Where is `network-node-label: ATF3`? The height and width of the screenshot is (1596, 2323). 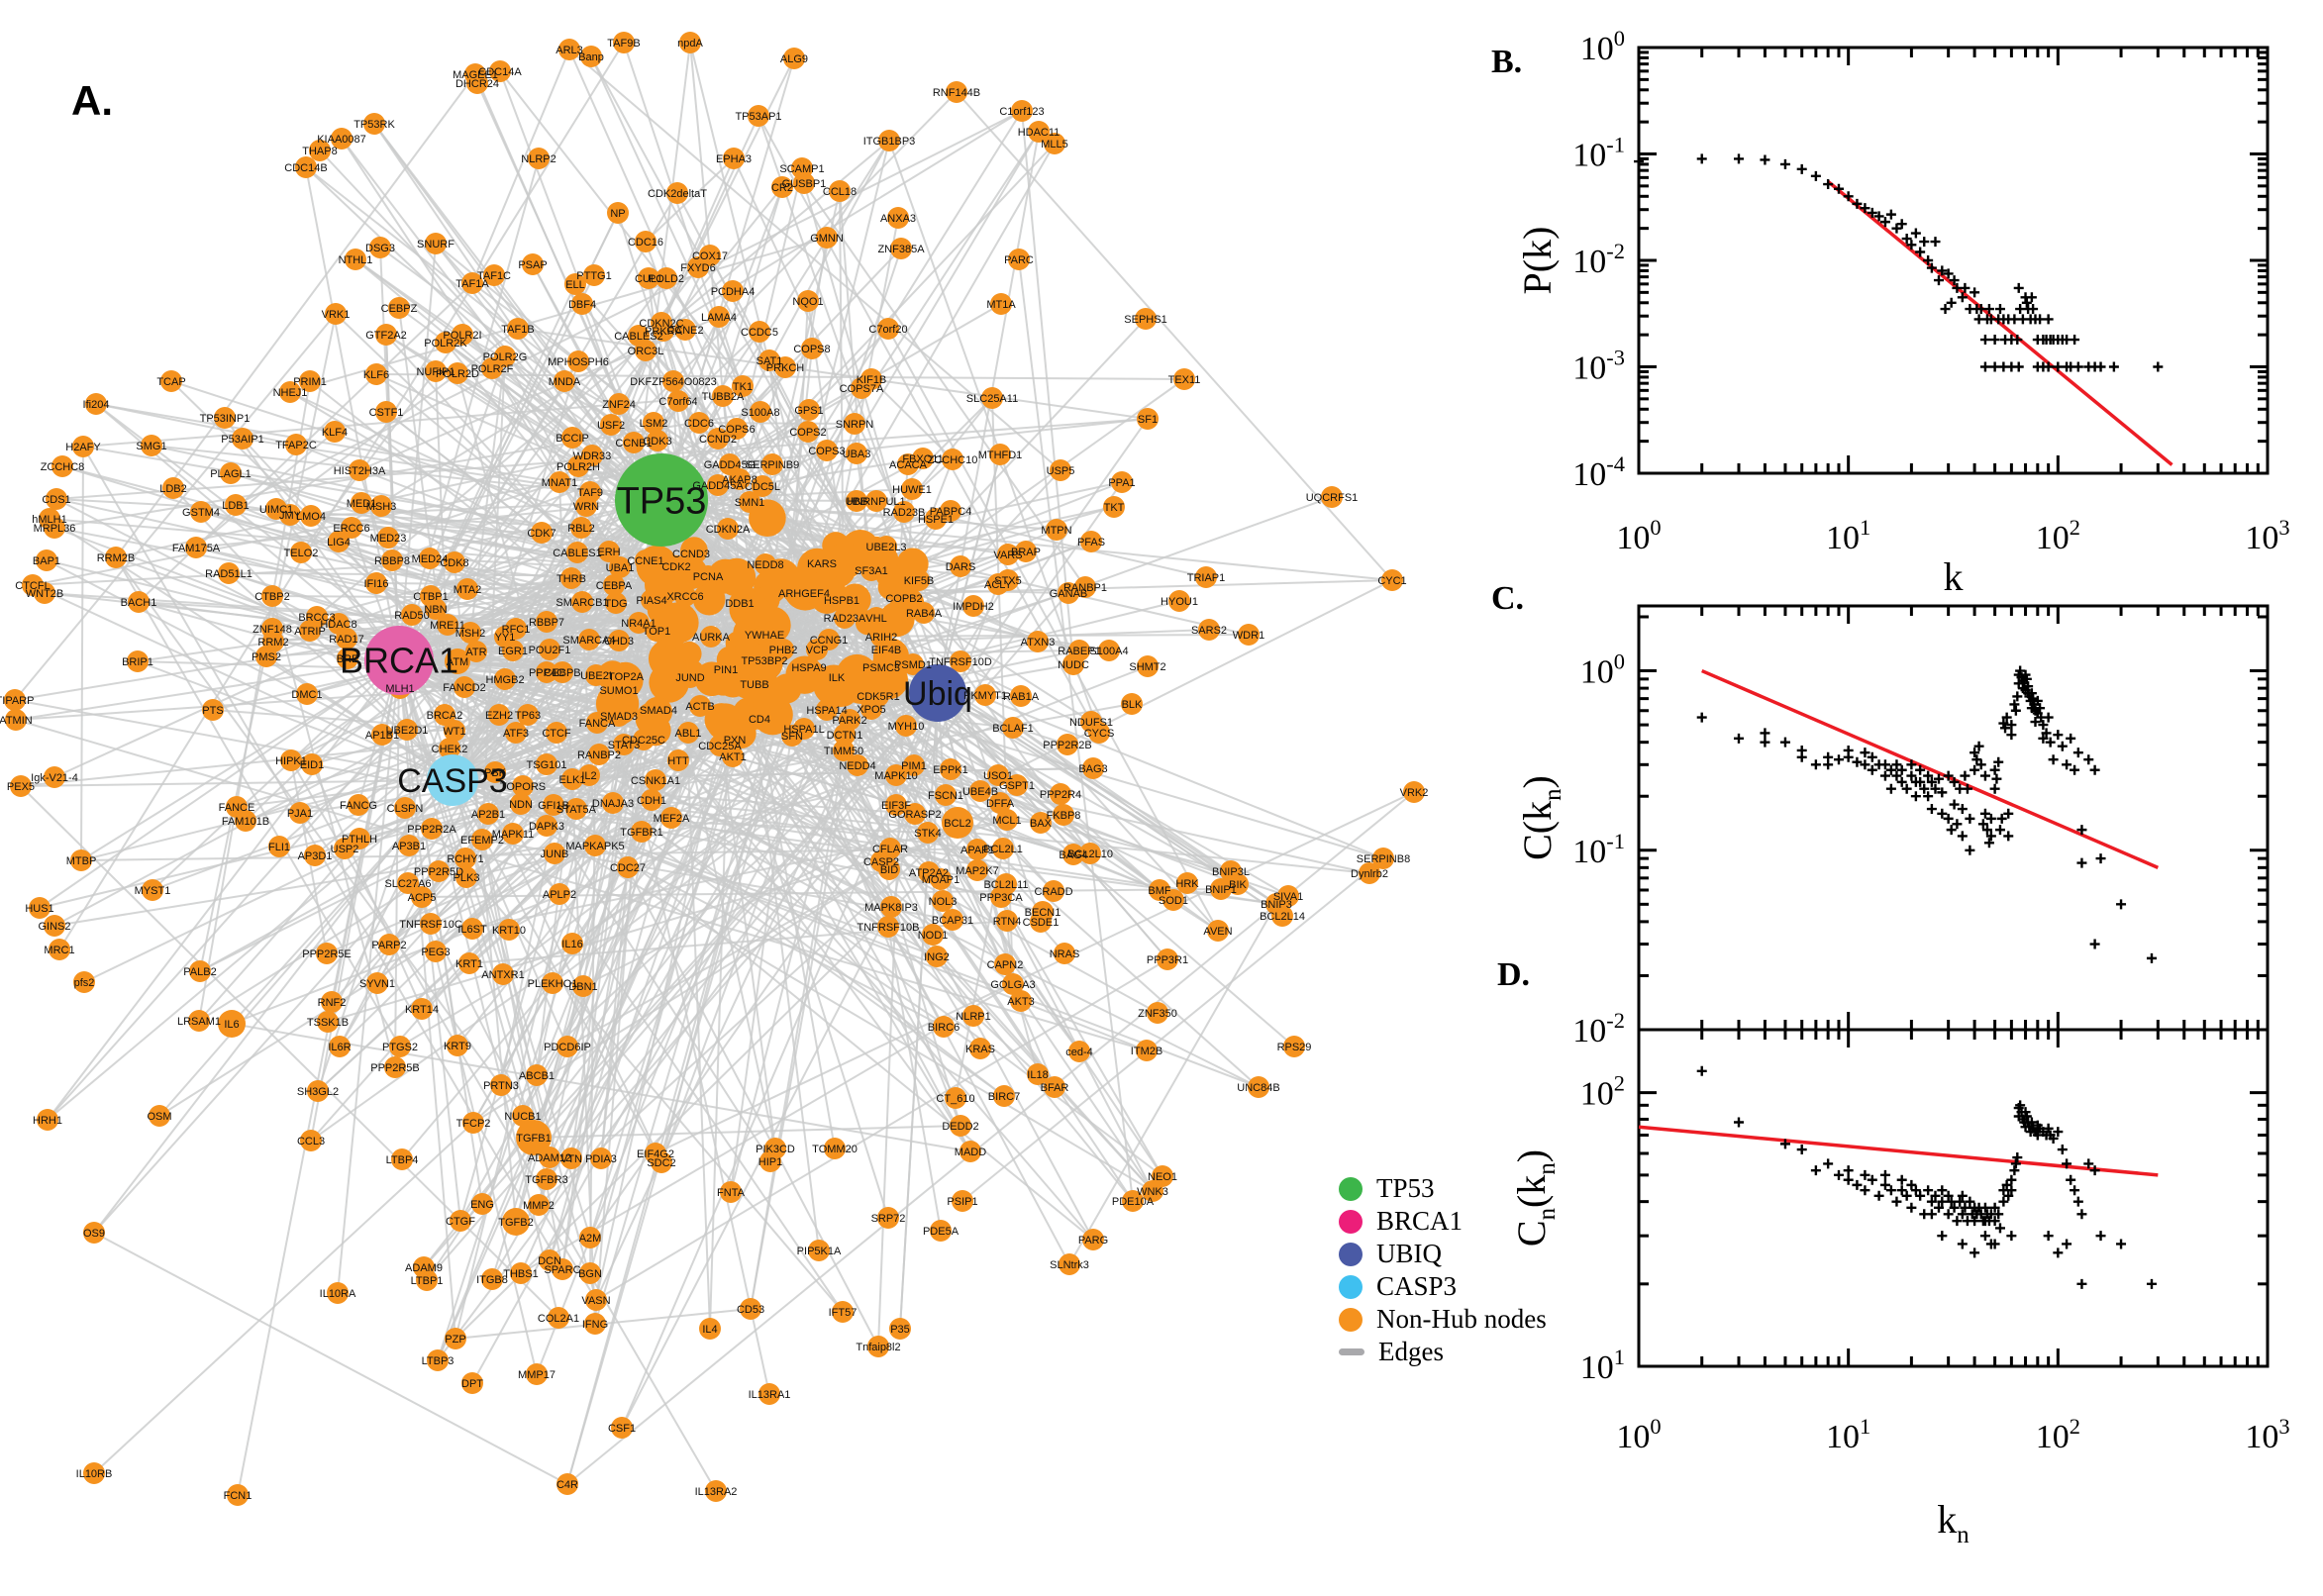
network-node-label: ATF3 is located at coordinates (516, 734).